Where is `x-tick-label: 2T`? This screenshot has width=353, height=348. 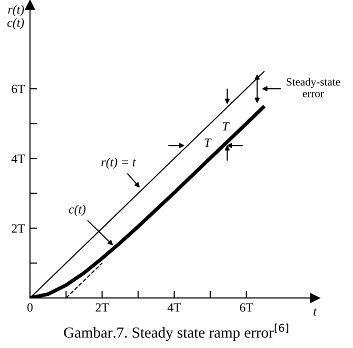 x-tick-label: 2T is located at coordinates (102, 307).